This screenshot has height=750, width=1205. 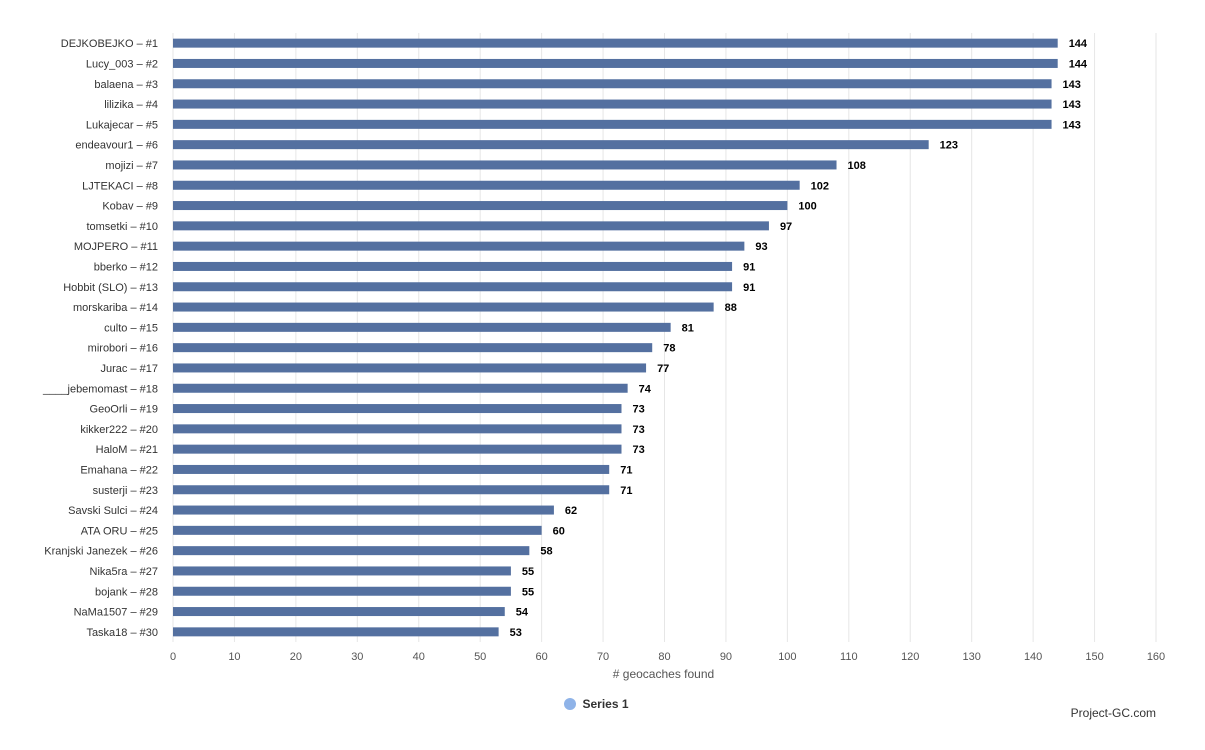 What do you see at coordinates (119, 531) in the screenshot?
I see `category-label: ATA ORU – #25` at bounding box center [119, 531].